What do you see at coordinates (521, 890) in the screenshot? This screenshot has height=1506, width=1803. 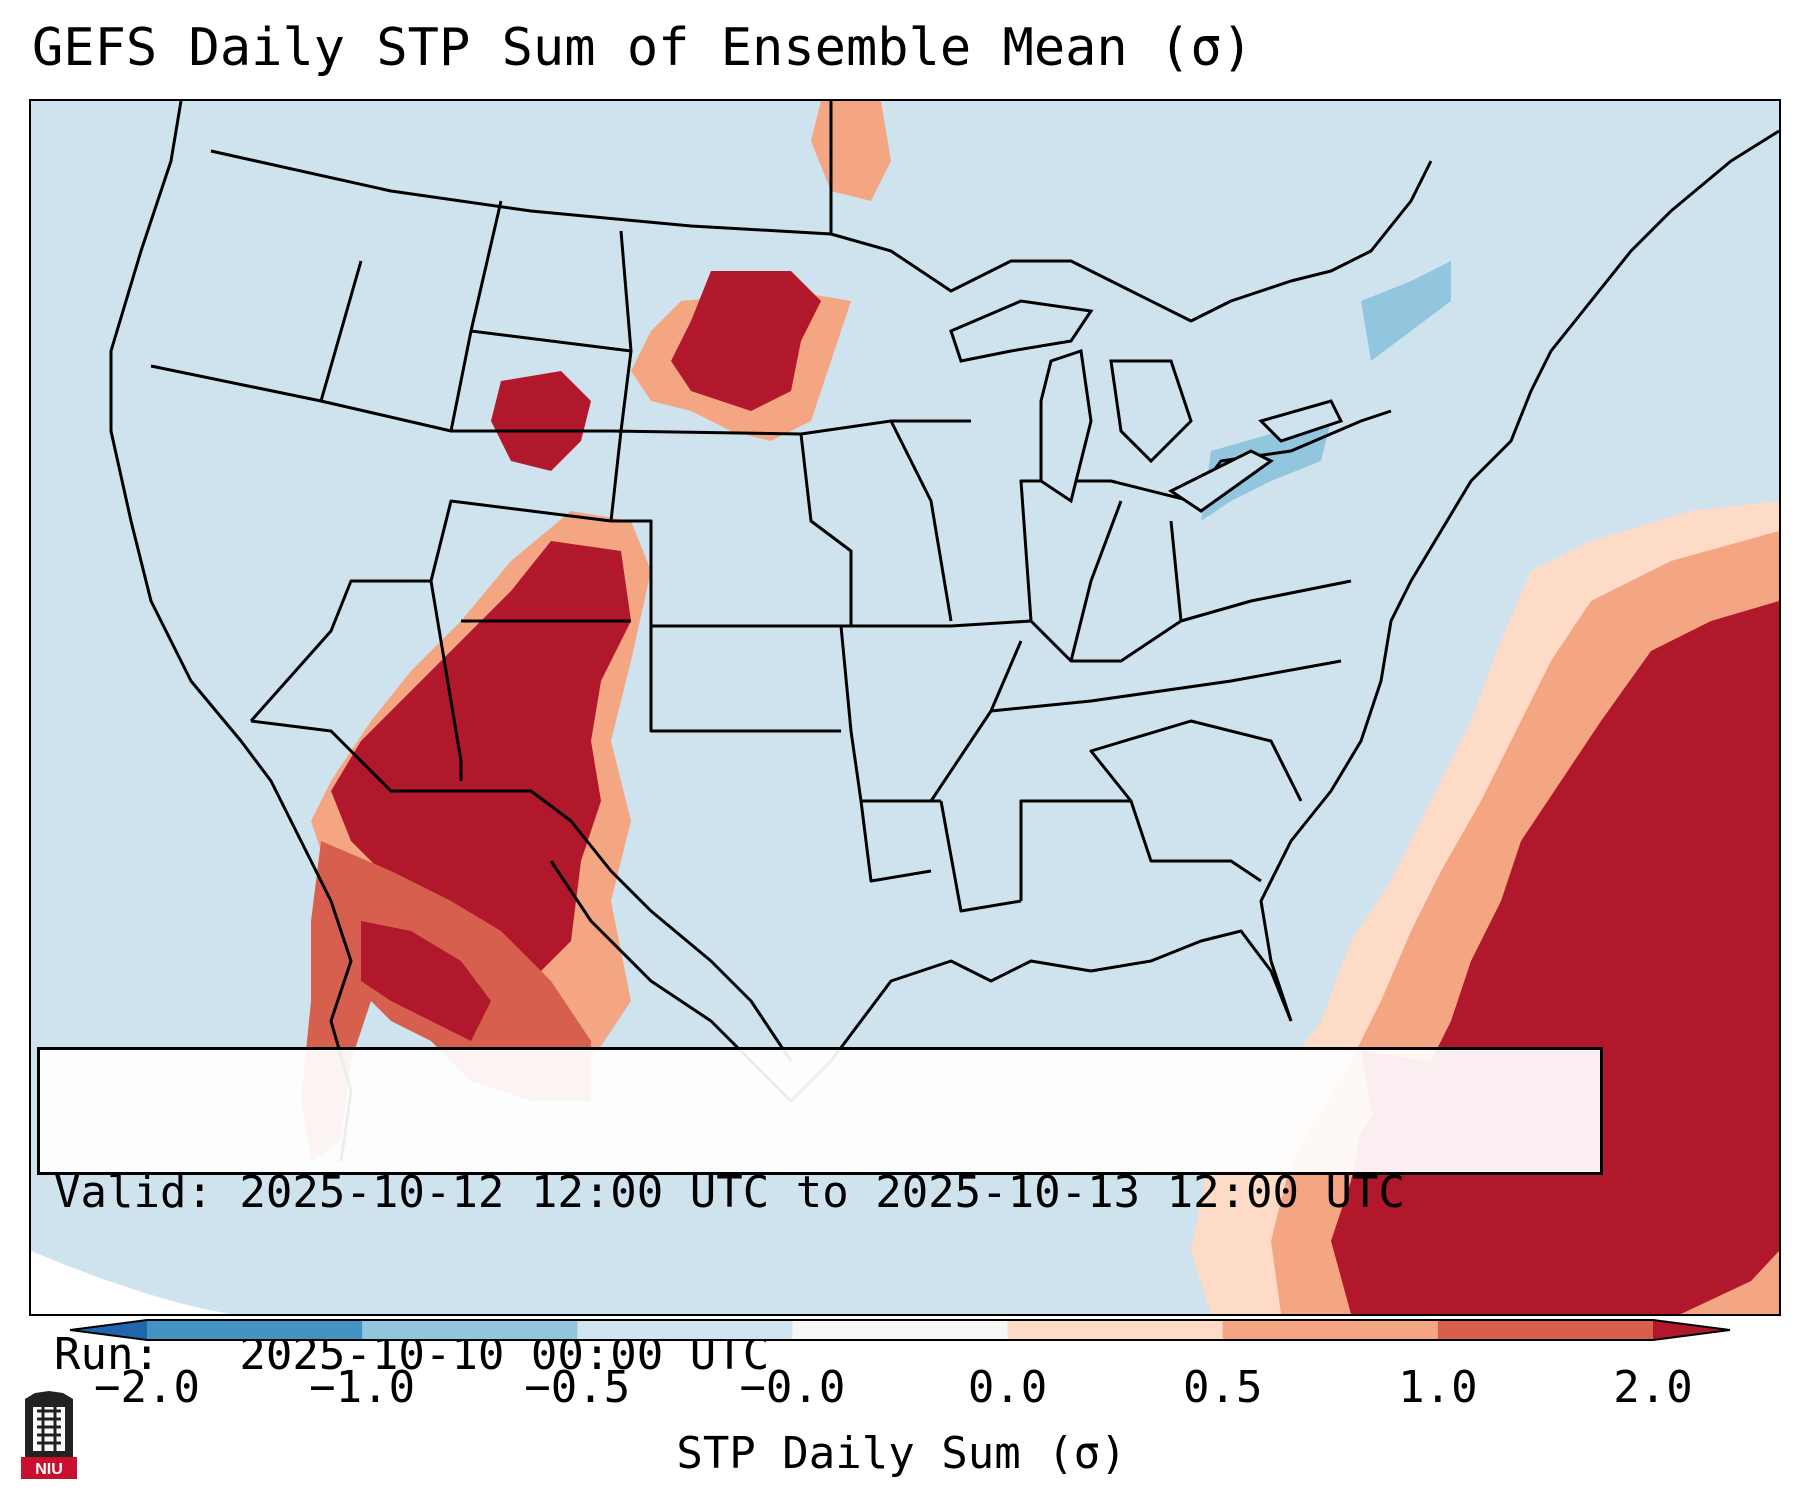 I see `us-mexico-border` at bounding box center [521, 890].